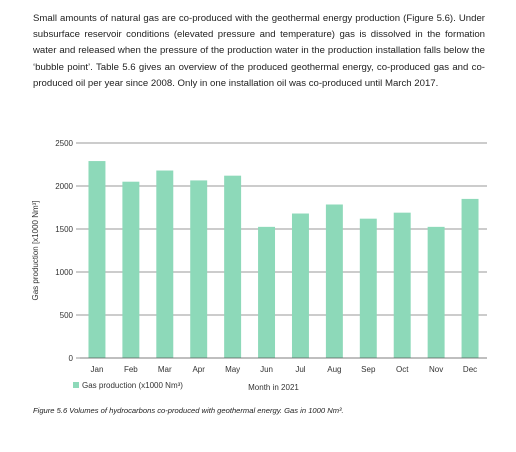  I want to click on x-tick-label: Jun, so click(266, 369).